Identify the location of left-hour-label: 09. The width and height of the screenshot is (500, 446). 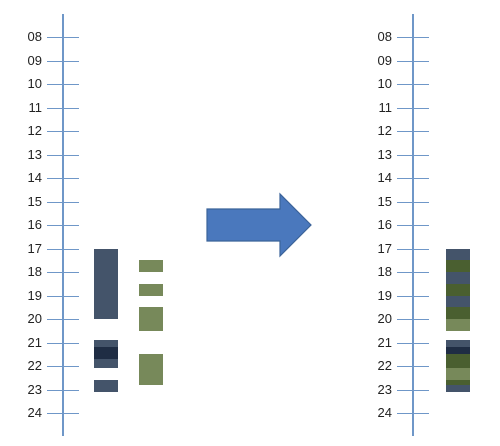
(34, 60).